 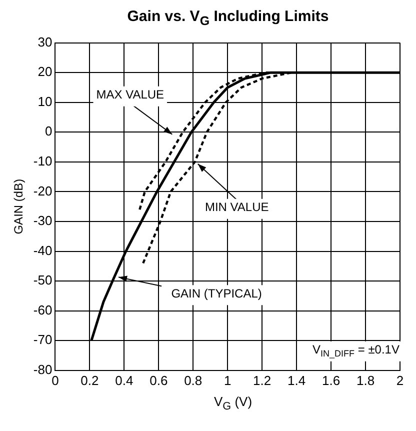 What do you see at coordinates (45, 72) in the screenshot?
I see `y-tick-label: 20` at bounding box center [45, 72].